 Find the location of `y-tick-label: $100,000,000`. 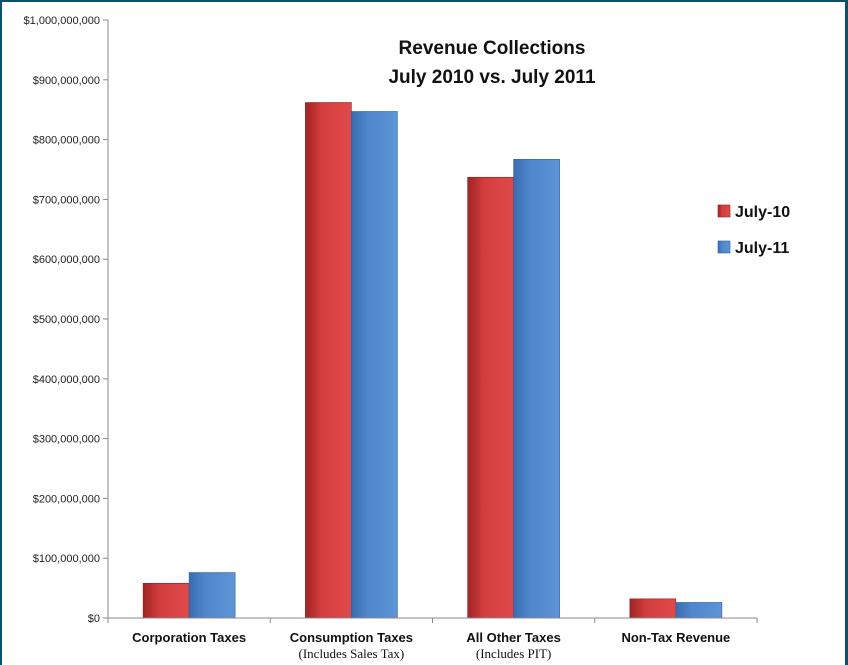

y-tick-label: $100,000,000 is located at coordinates (66, 559).